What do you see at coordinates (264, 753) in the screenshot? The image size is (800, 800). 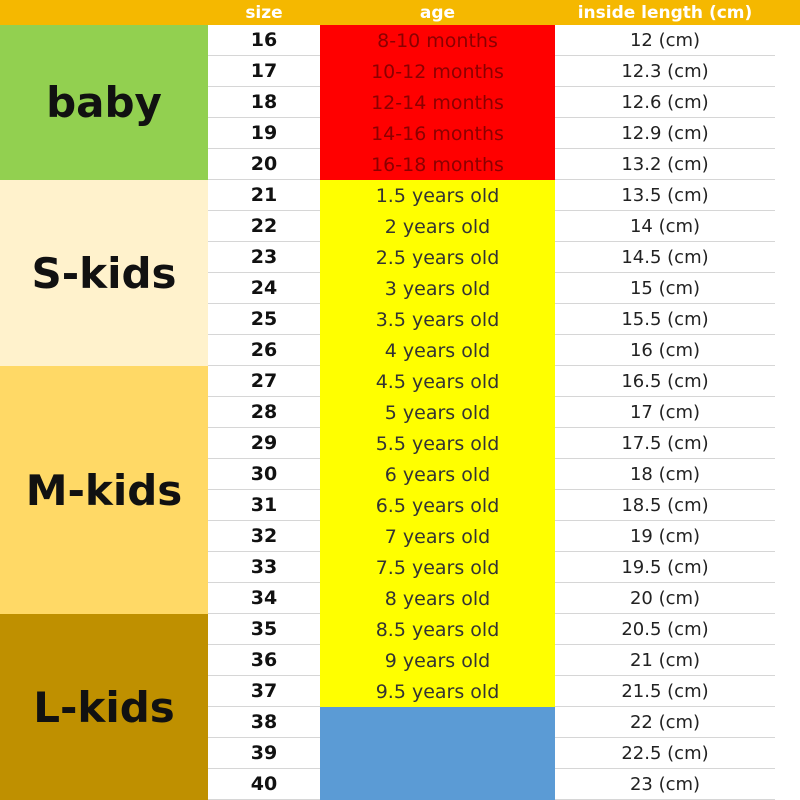 I see `size-cell: 39` at bounding box center [264, 753].